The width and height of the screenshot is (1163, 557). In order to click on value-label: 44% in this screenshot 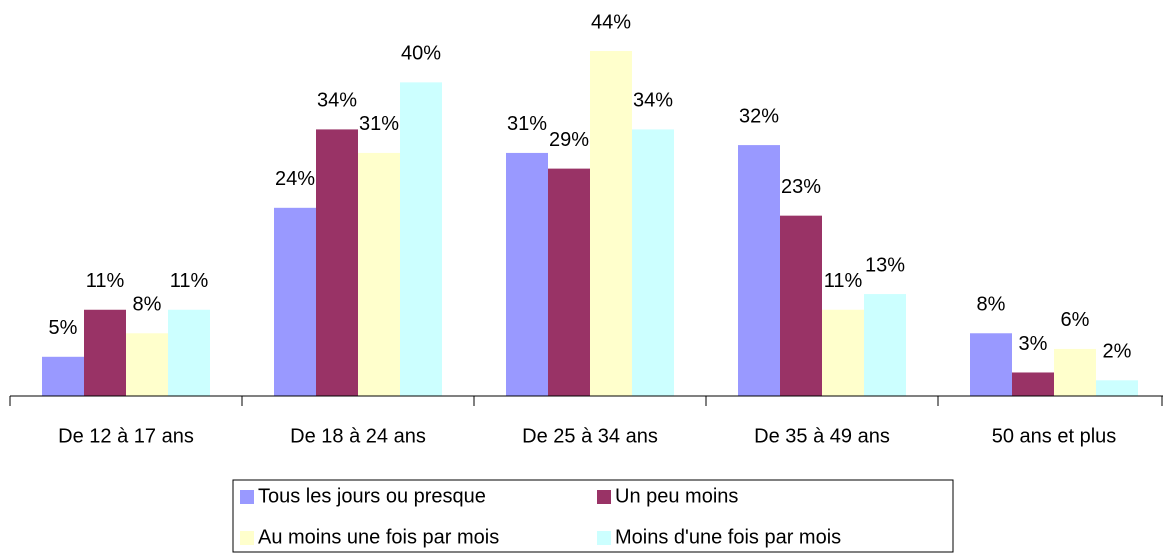, I will do `click(611, 22)`.